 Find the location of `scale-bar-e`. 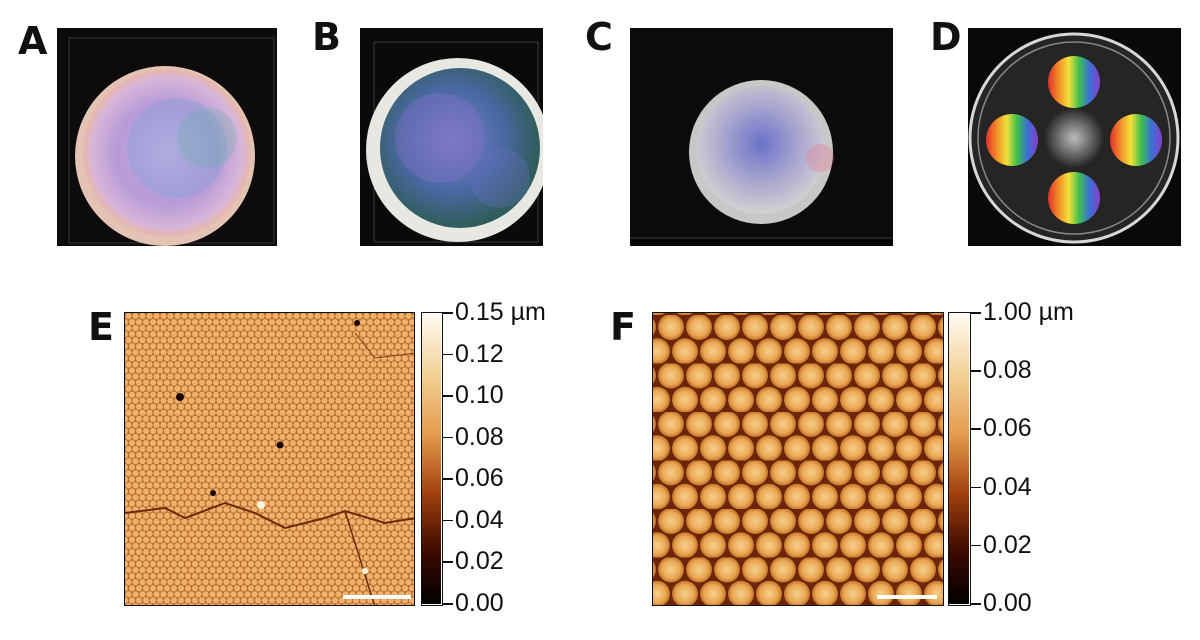

scale-bar-e is located at coordinates (377, 597).